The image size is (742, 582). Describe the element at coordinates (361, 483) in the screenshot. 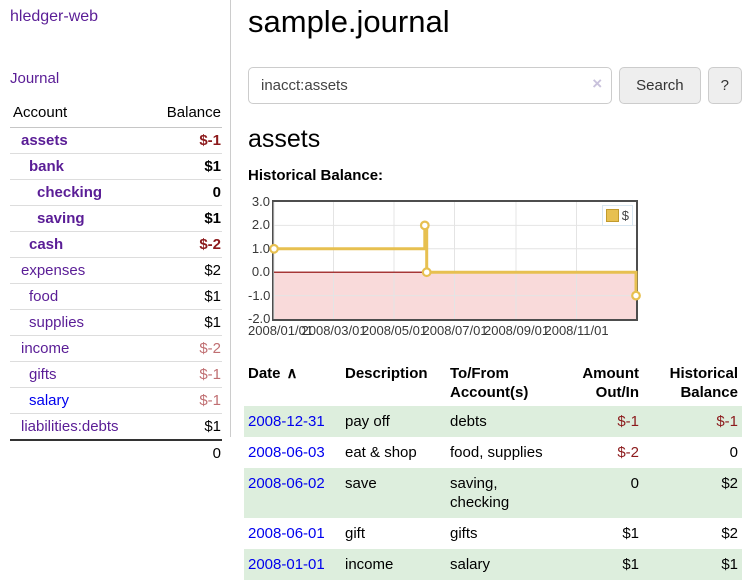

I see `transaction-description: save` at that location.